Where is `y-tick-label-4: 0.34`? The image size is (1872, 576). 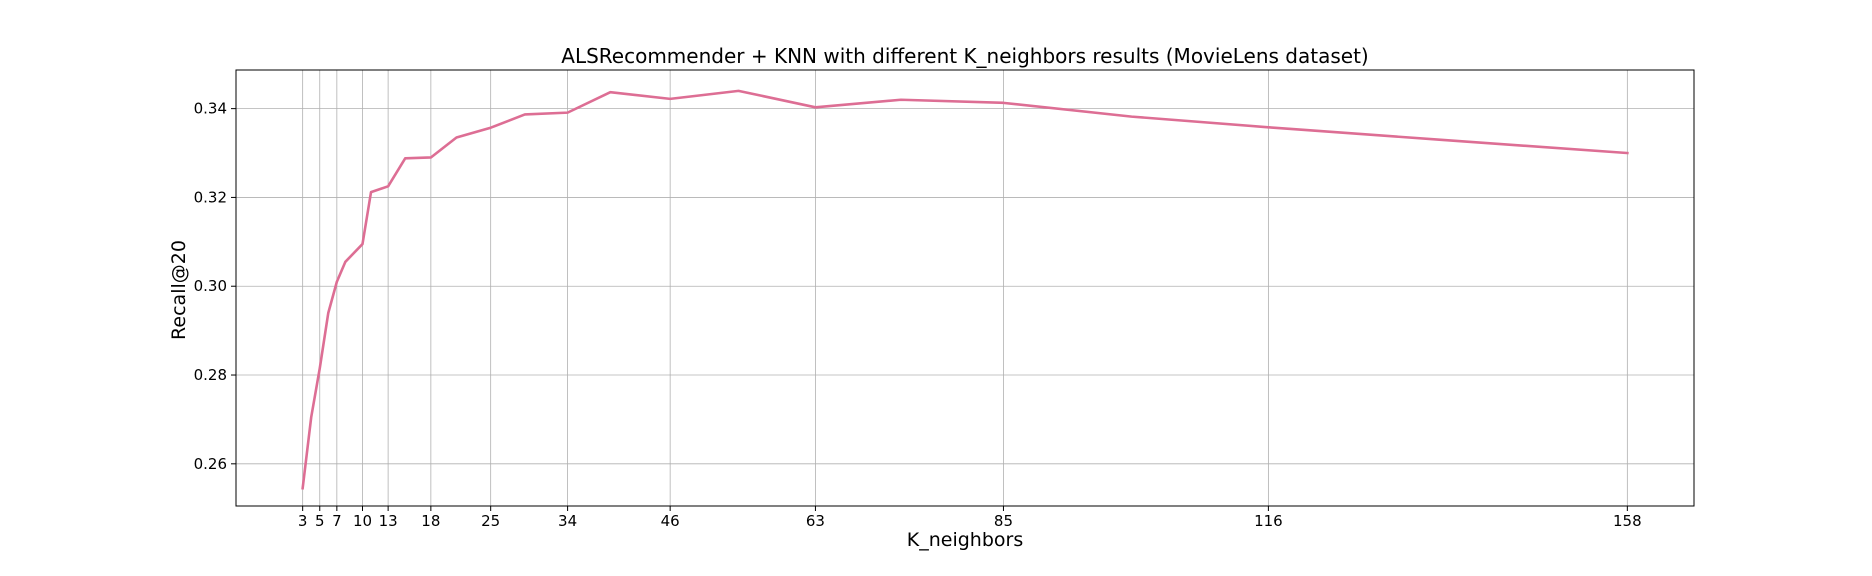
y-tick-label-4: 0.34 is located at coordinates (210, 109).